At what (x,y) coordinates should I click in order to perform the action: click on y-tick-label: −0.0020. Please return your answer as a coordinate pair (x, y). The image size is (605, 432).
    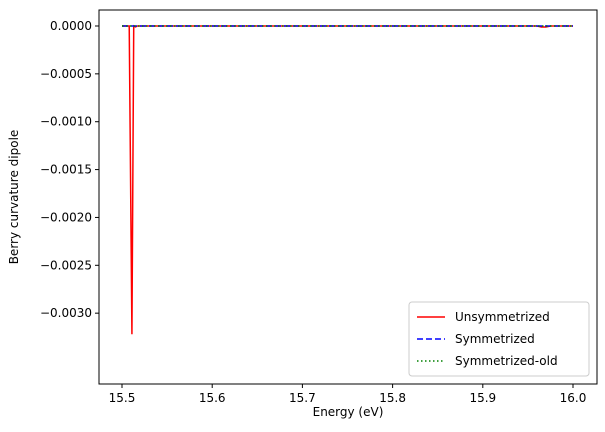
    Looking at the image, I should click on (66, 217).